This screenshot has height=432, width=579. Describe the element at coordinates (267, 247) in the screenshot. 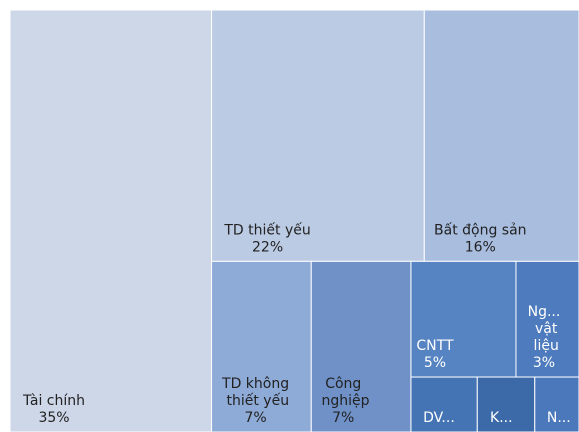

I see `tile-value-label: 22%` at that location.